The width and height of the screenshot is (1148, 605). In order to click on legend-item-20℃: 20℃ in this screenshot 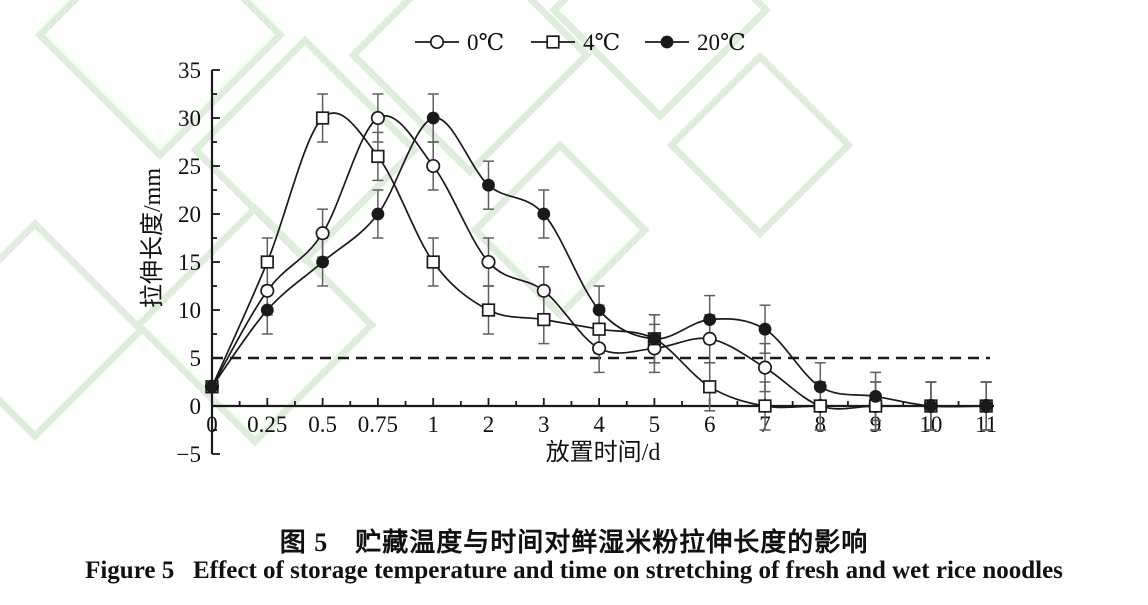, I will do `click(695, 42)`.